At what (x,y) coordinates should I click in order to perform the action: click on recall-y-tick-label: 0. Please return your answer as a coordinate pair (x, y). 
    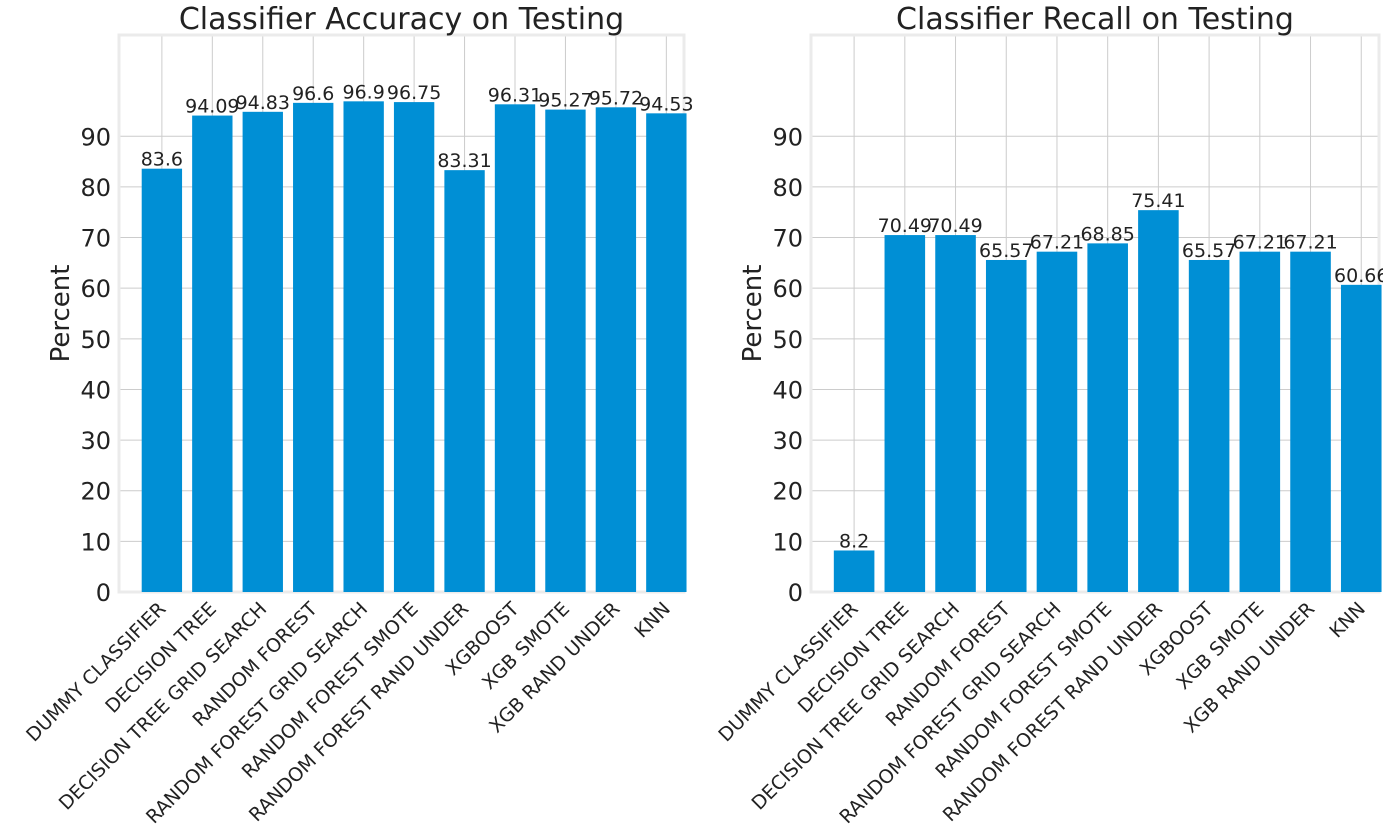
    Looking at the image, I should click on (795, 593).